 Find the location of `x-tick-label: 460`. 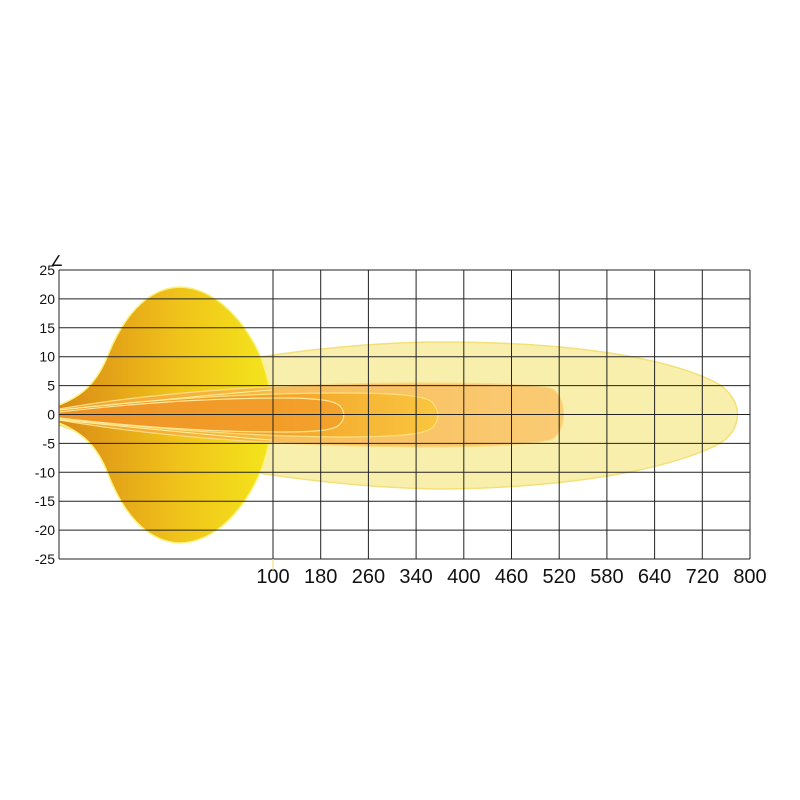

x-tick-label: 460 is located at coordinates (511, 577).